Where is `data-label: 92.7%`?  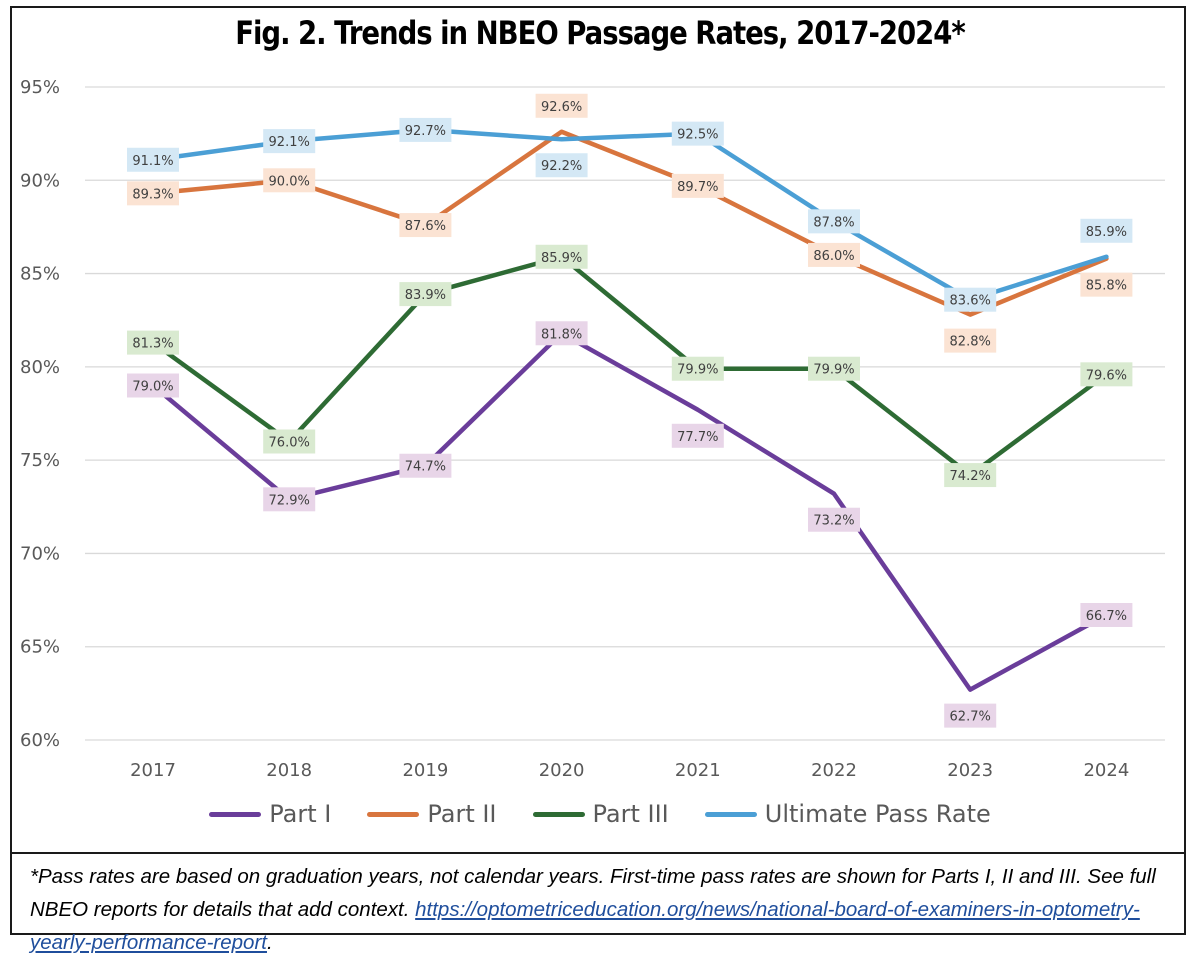 data-label: 92.7% is located at coordinates (425, 131).